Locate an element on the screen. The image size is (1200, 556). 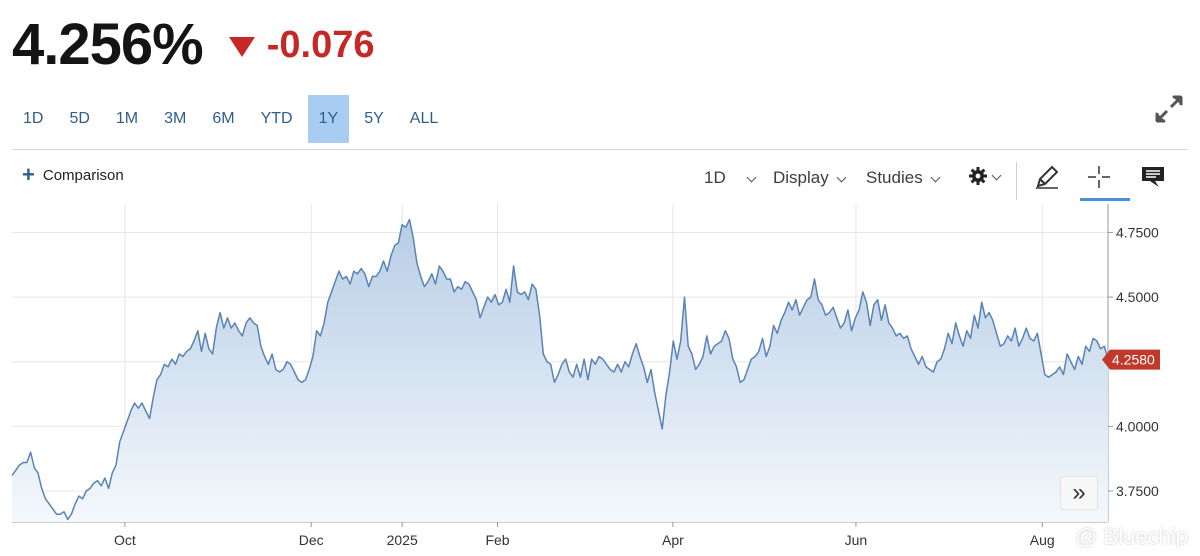
crosshair-icon is located at coordinates (1099, 177).